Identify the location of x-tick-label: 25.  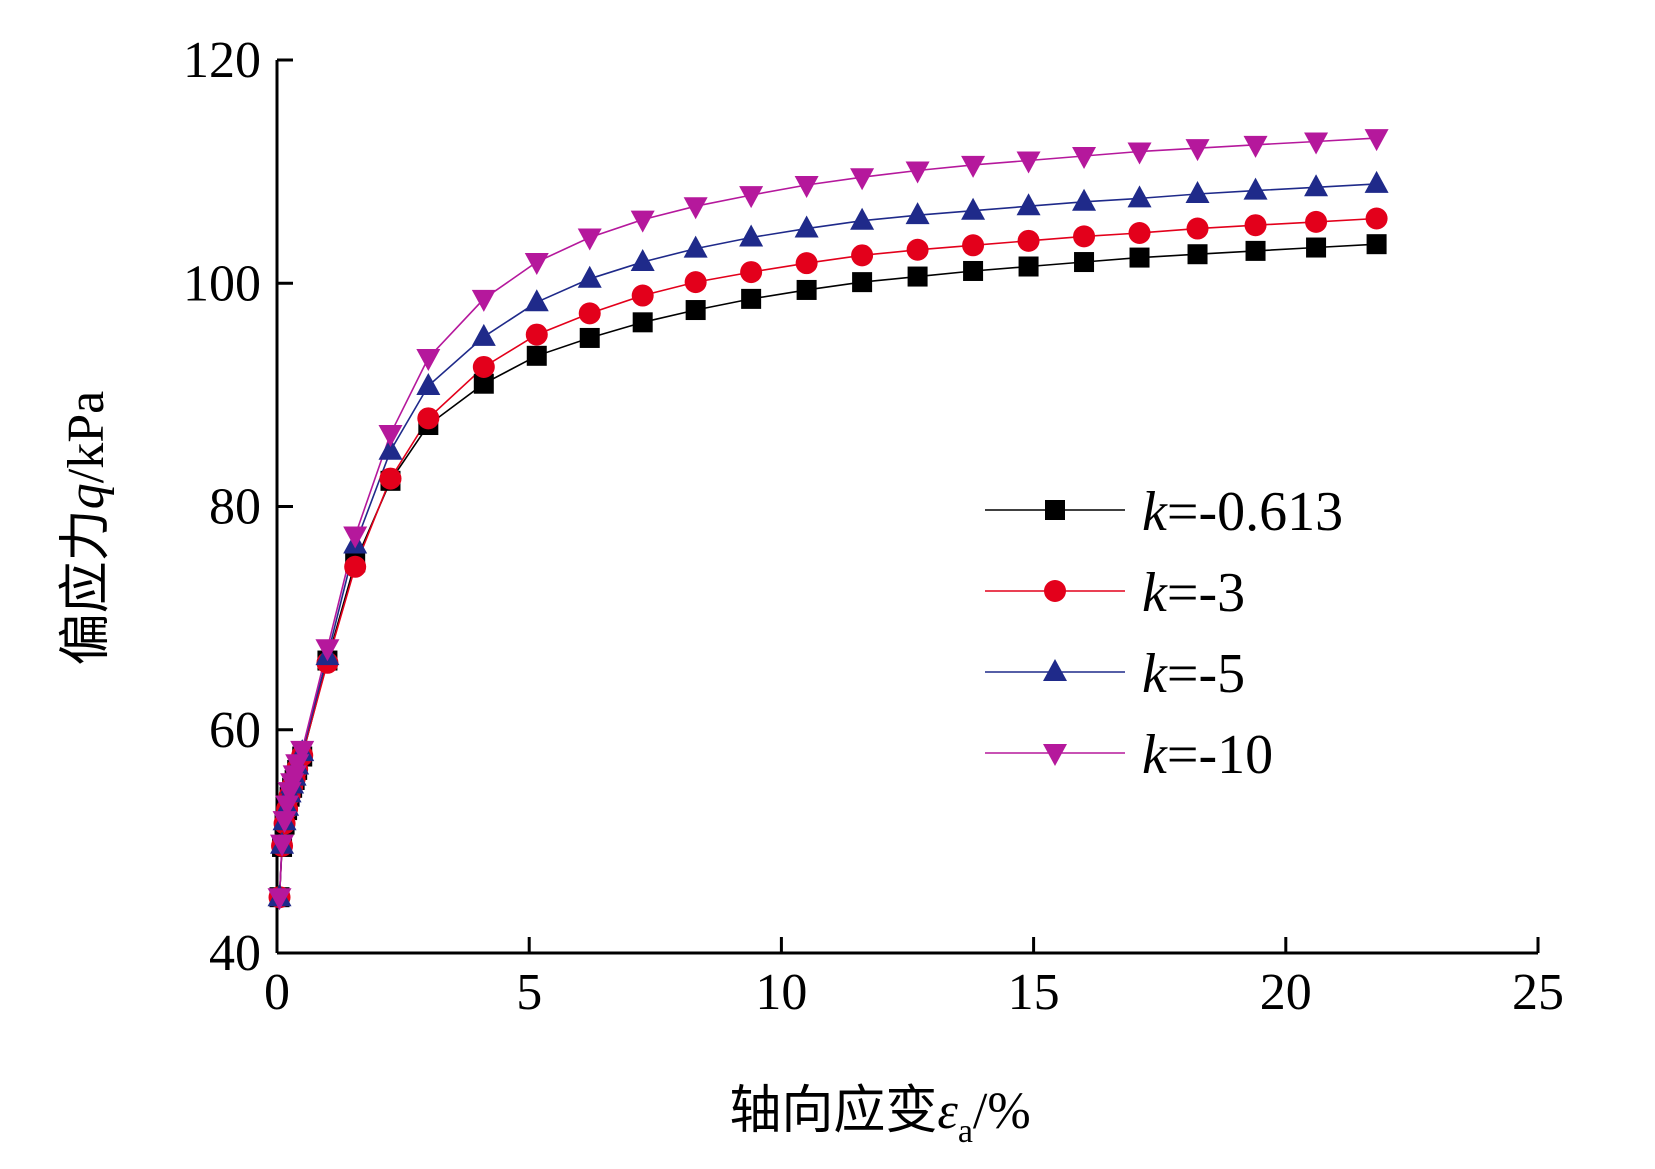
(1538, 992).